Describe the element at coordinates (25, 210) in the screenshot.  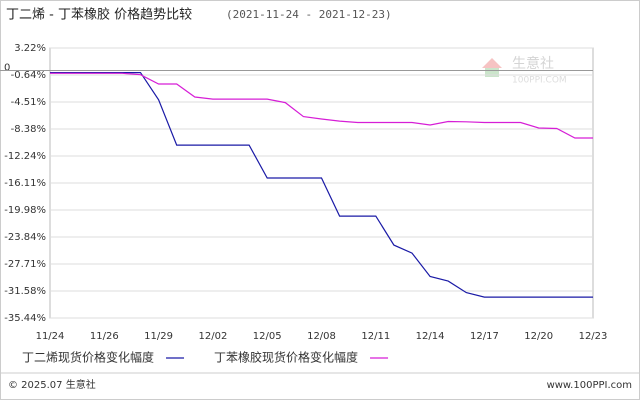
I see `y-tick-label: -19.98%` at that location.